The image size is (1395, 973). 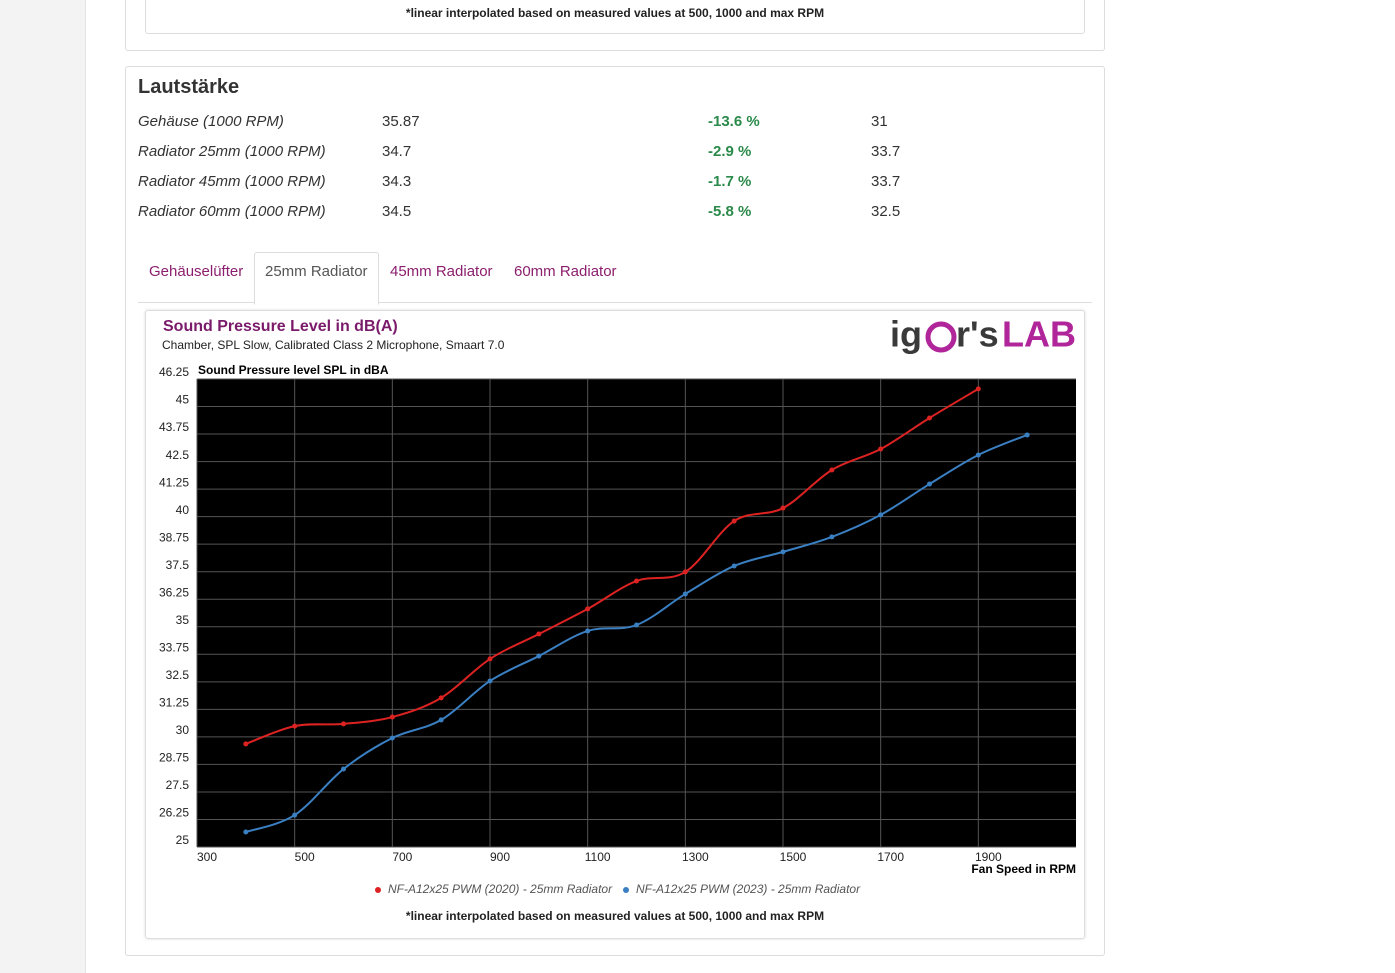 What do you see at coordinates (183, 620) in the screenshot?
I see `y-tick-label: 35` at bounding box center [183, 620].